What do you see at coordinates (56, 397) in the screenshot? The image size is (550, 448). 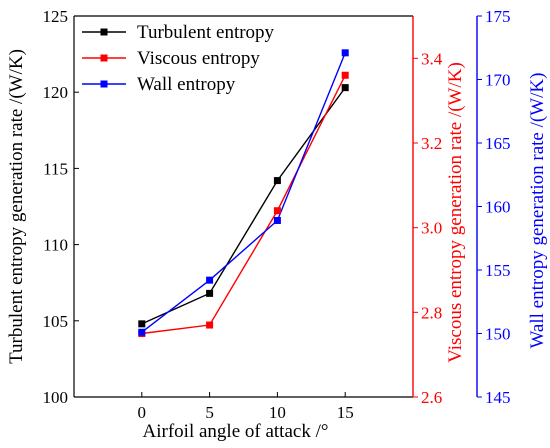 I see `left-tick-label: 100` at bounding box center [56, 397].